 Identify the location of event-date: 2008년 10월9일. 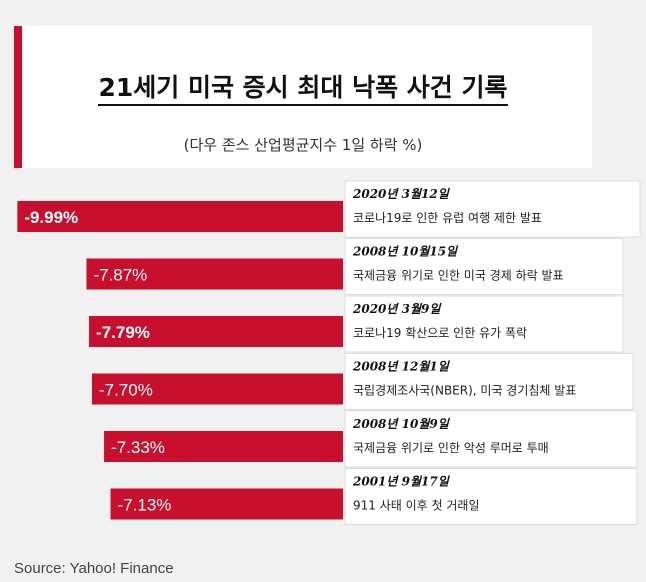
(401, 424).